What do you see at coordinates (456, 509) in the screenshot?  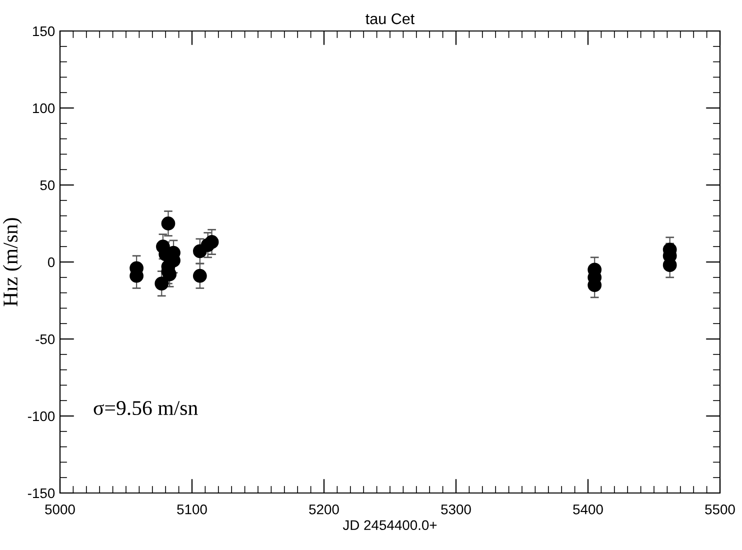 I see `x-tick-label: 5300` at bounding box center [456, 509].